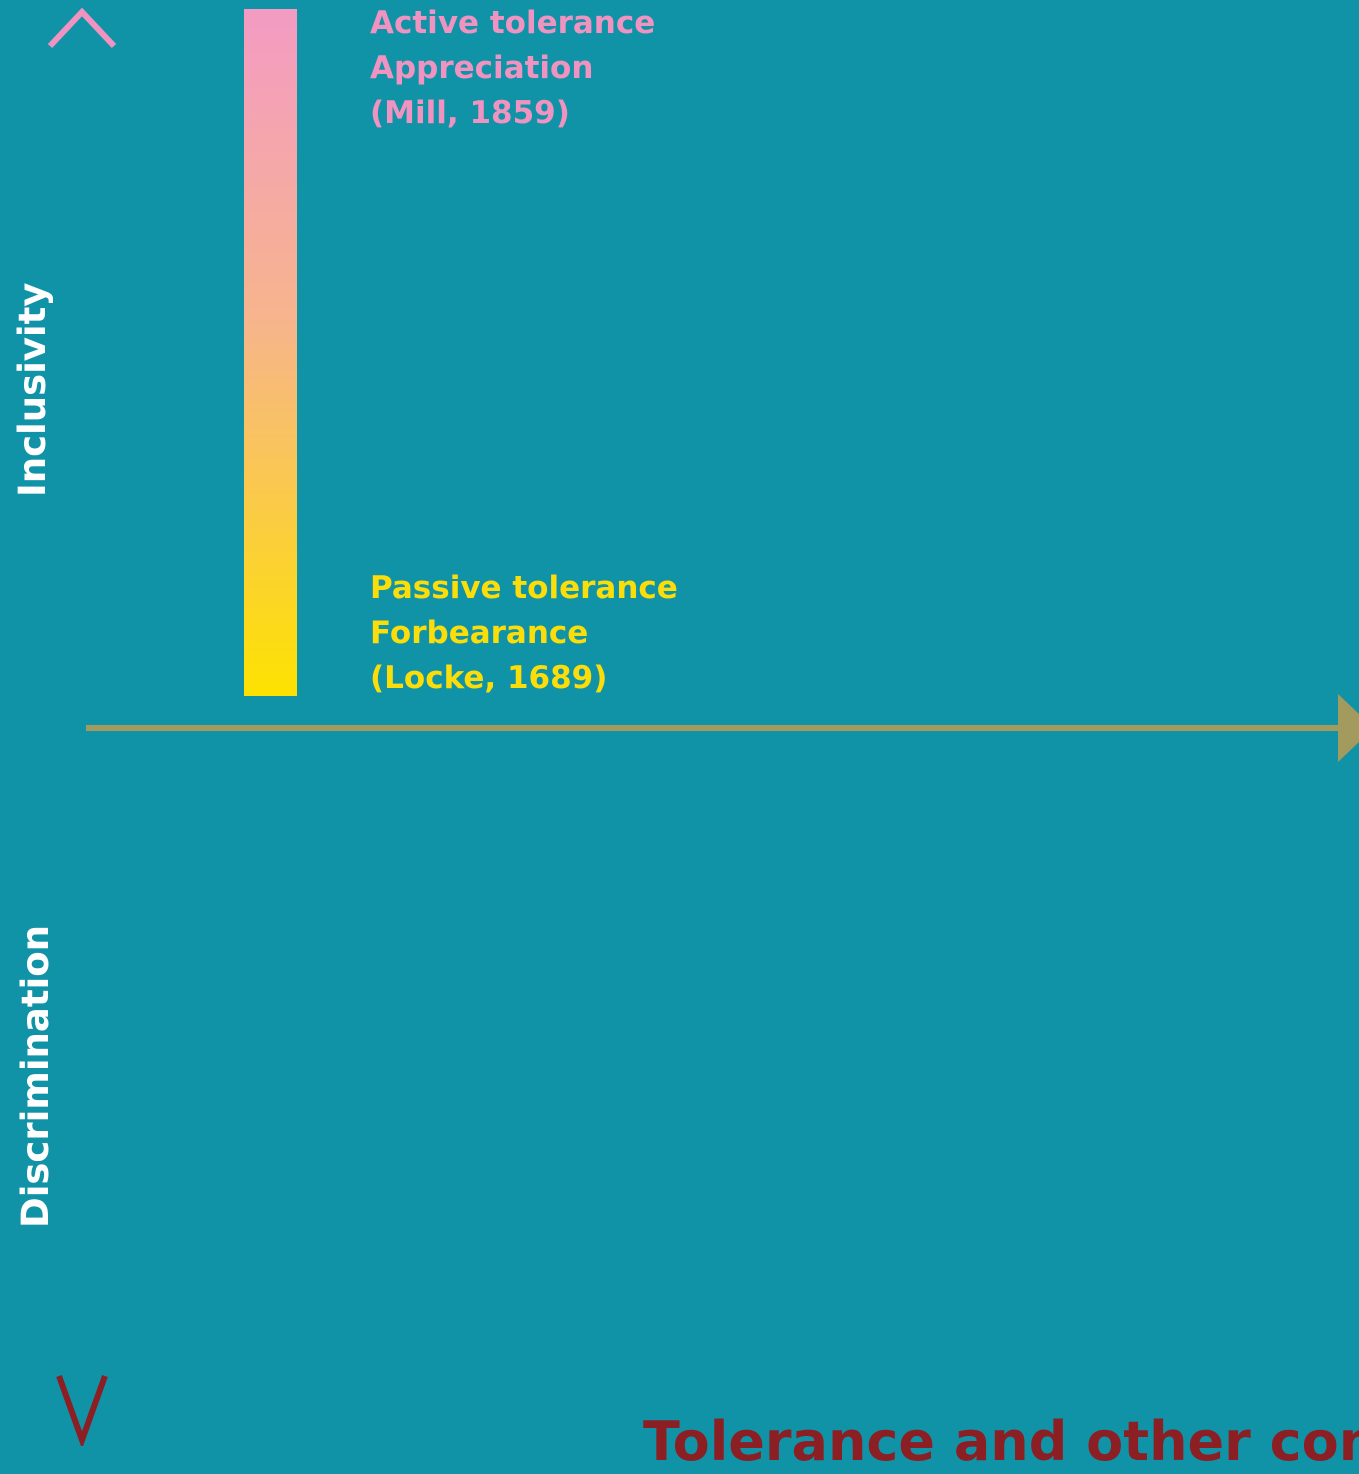 The width and height of the screenshot is (1359, 1474). What do you see at coordinates (479, 633) in the screenshot?
I see `passive-tolerance-subtitle: Forbearance` at bounding box center [479, 633].